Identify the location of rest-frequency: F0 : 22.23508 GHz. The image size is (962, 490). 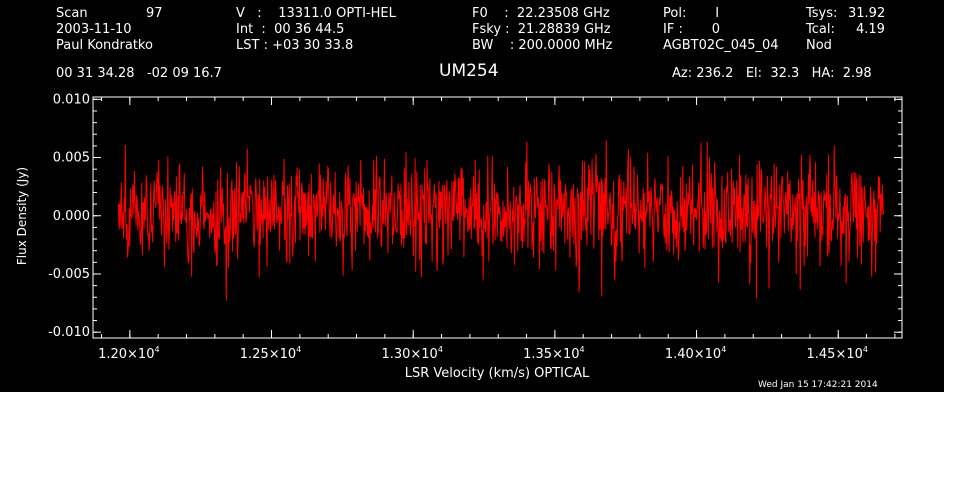
(541, 13).